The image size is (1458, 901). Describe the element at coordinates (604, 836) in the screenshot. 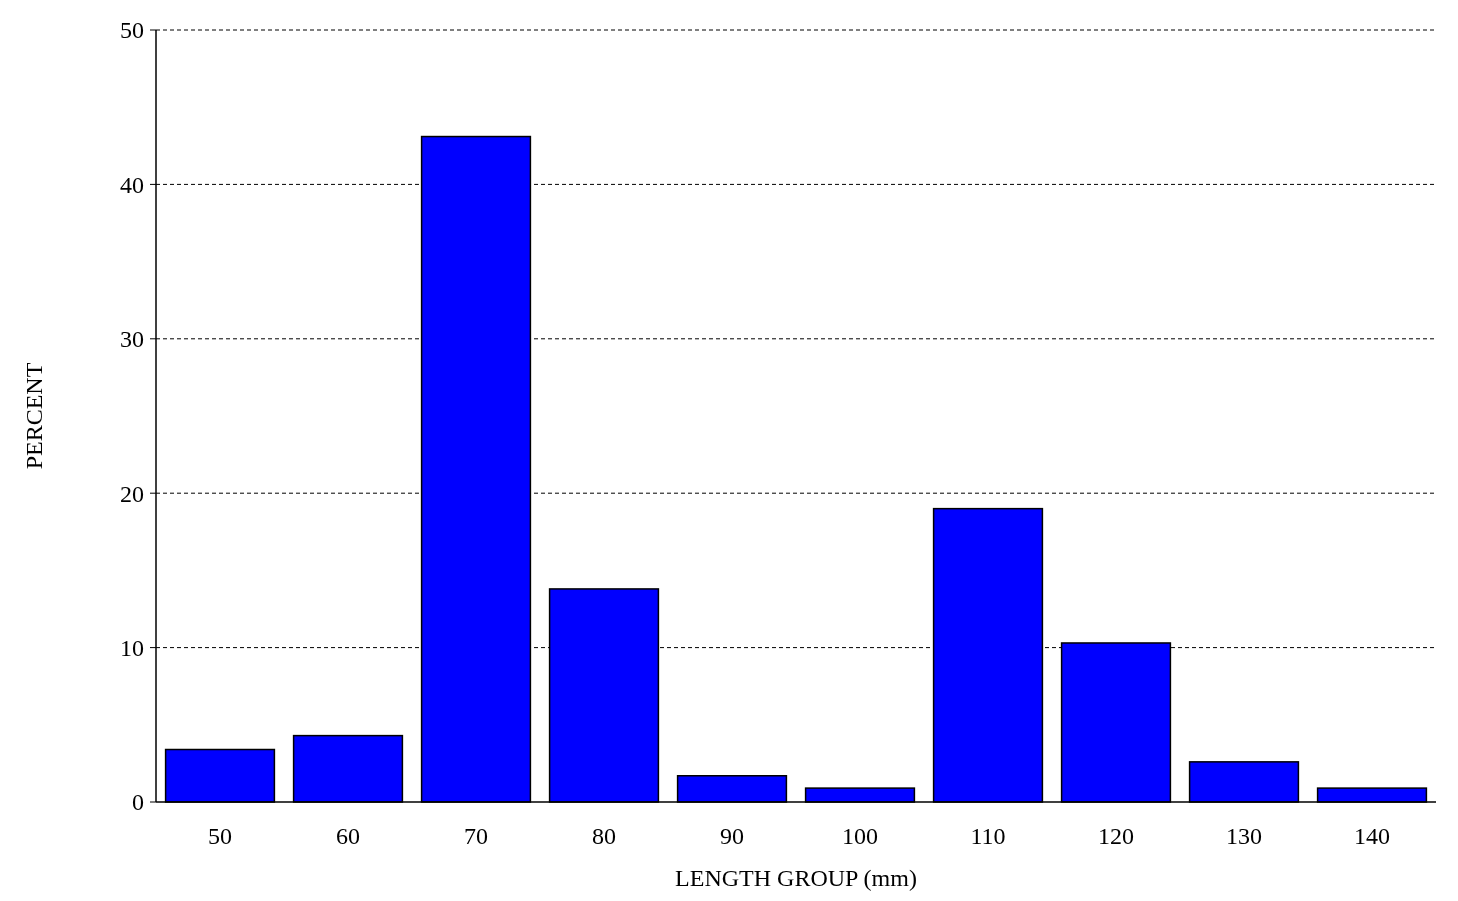

I see `x-tick-label: 80` at that location.